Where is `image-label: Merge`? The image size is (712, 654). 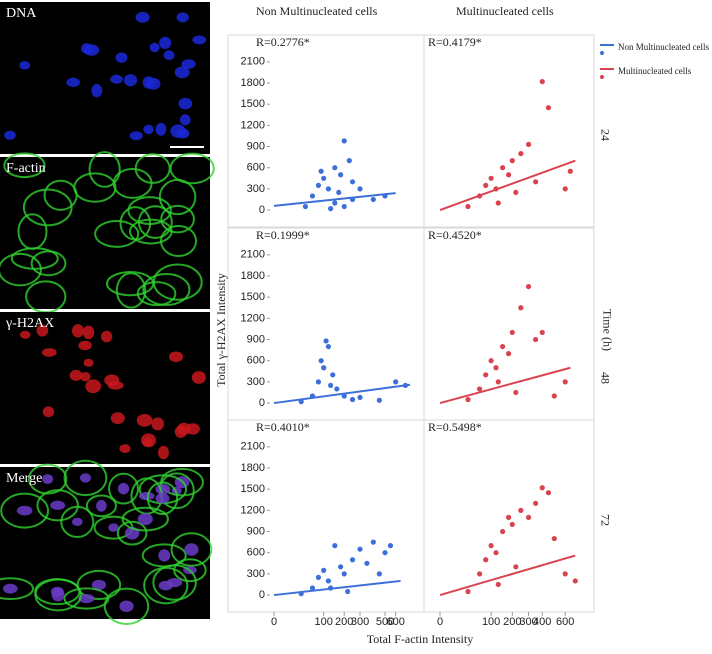 image-label: Merge is located at coordinates (24, 478).